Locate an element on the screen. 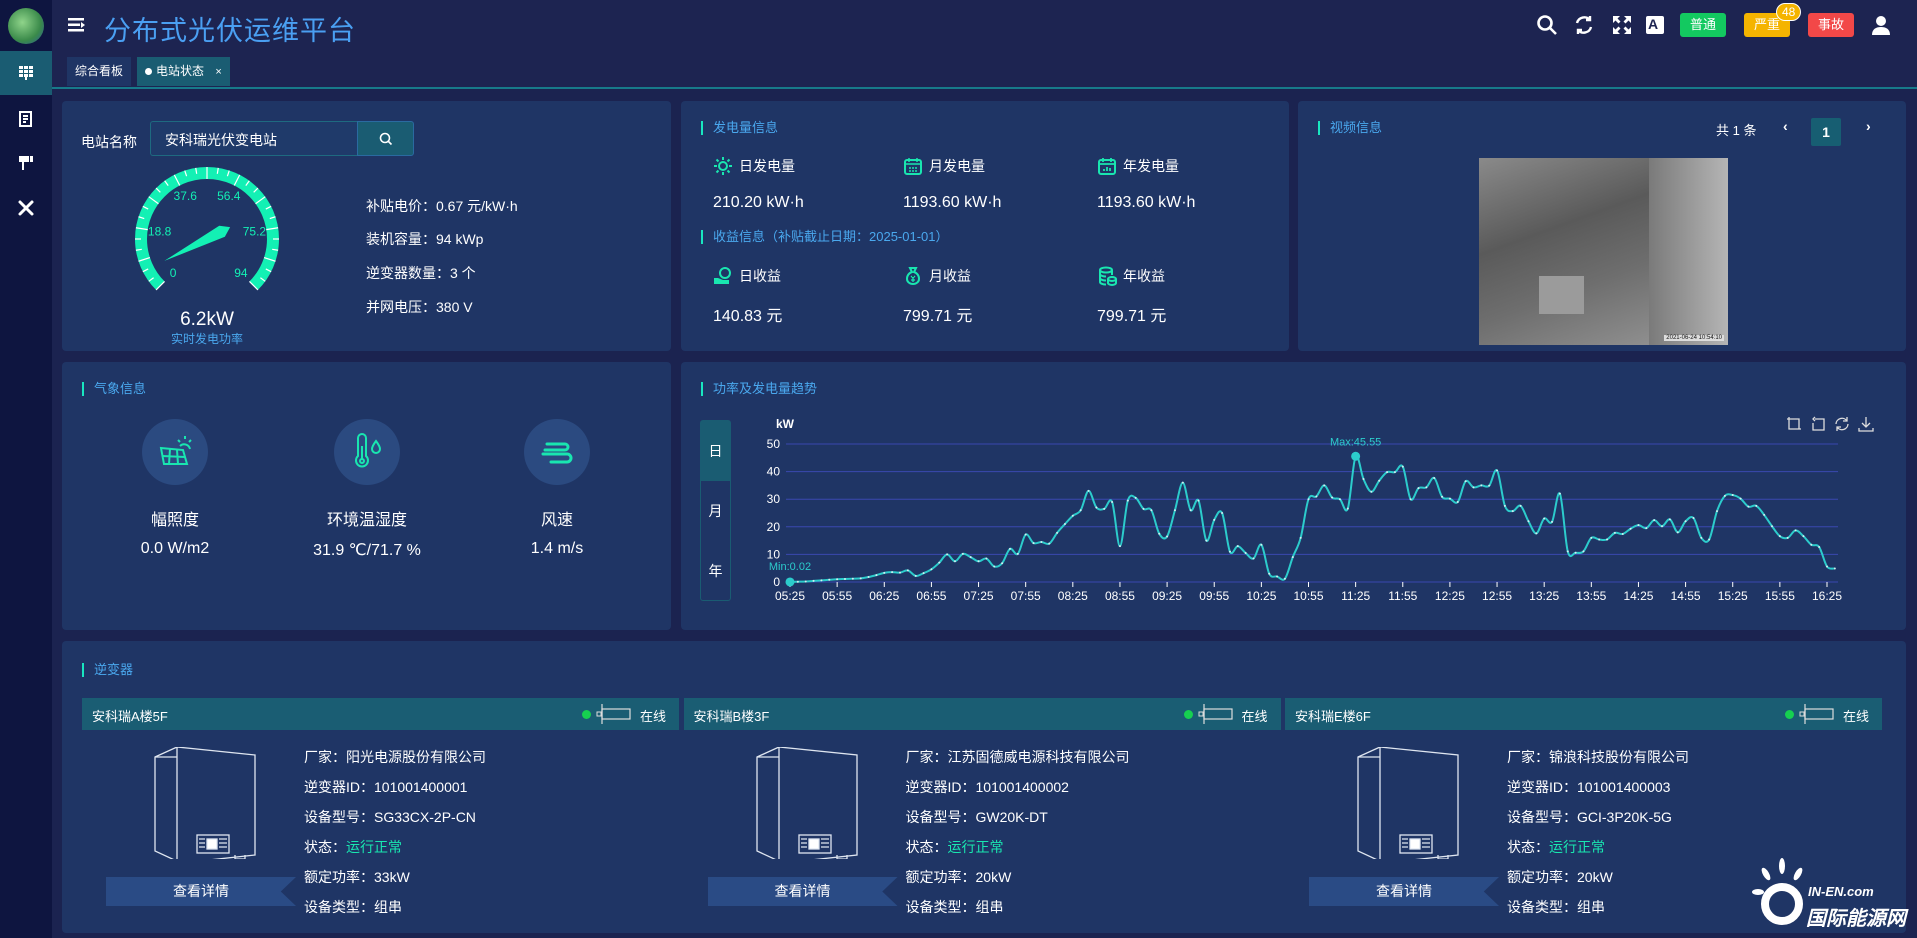 Image resolution: width=1917 pixels, height=938 pixels. temp-humidity-value: 31.9 ℃/71.7 % is located at coordinates (367, 550).